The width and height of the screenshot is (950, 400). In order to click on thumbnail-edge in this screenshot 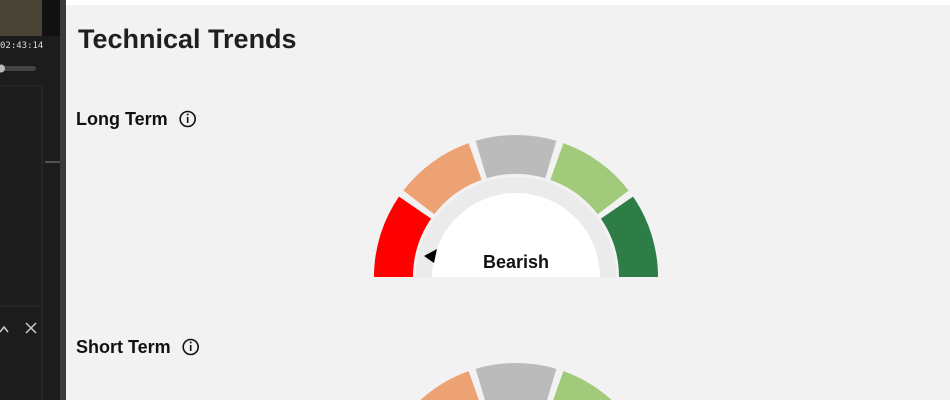, I will do `click(52, 18)`.